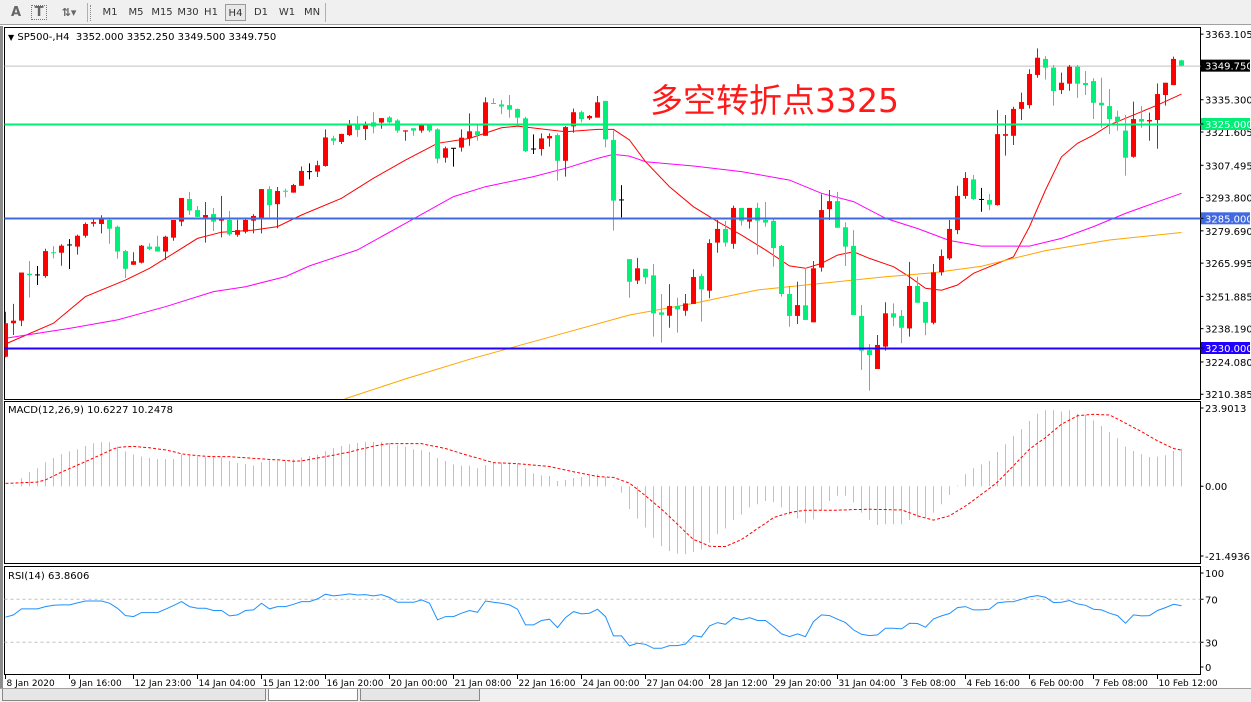 This screenshot has width=1251, height=702. Describe the element at coordinates (69, 12) in the screenshot. I see `arrows-dropdown-icon: ⇅▾` at that location.